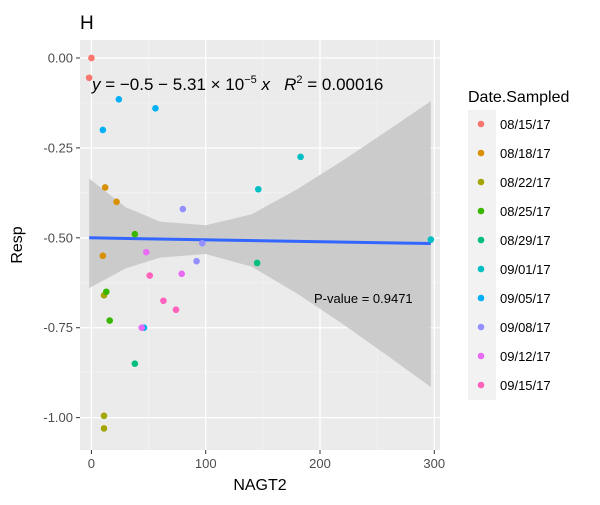 The height and width of the screenshot is (505, 600). What do you see at coordinates (58, 327) in the screenshot?
I see `y-tick-label: -0.75` at bounding box center [58, 327].